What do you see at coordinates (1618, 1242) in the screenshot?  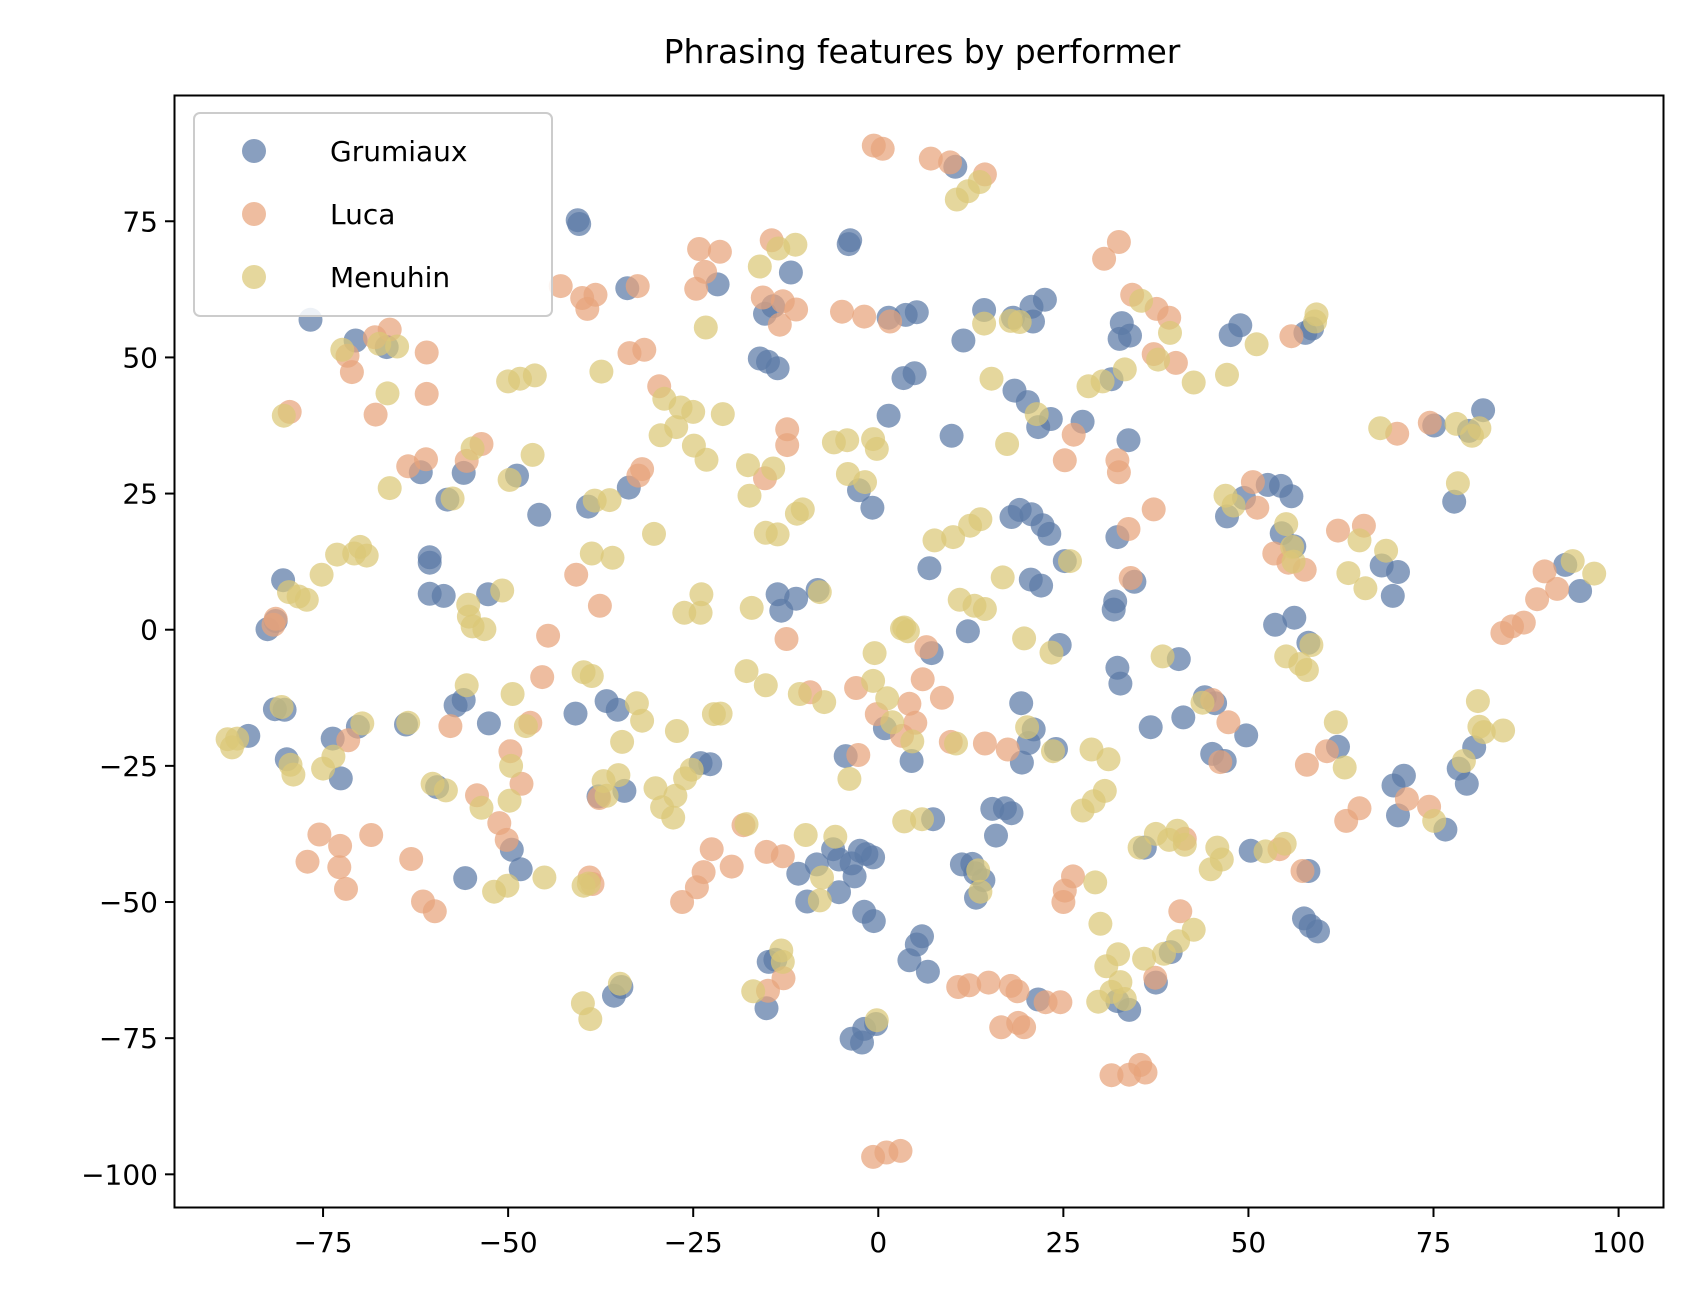 I see `x-tick-label: 100` at bounding box center [1618, 1242].